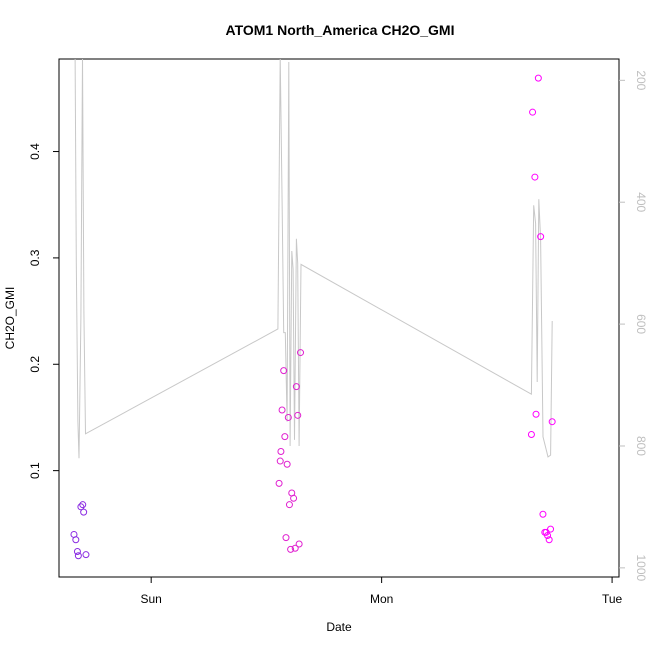 Image resolution: width=650 pixels, height=655 pixels. What do you see at coordinates (35, 470) in the screenshot?
I see `y-tick-label: 0.1` at bounding box center [35, 470].